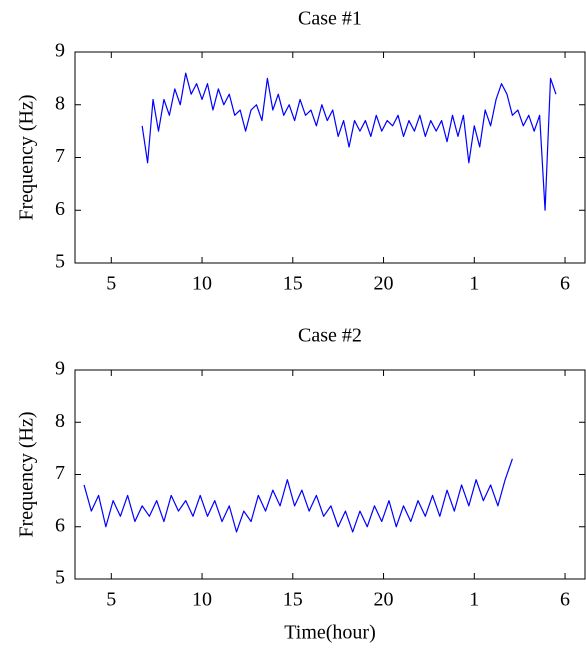  What do you see at coordinates (298, 495) in the screenshot?
I see `data-line` at bounding box center [298, 495].